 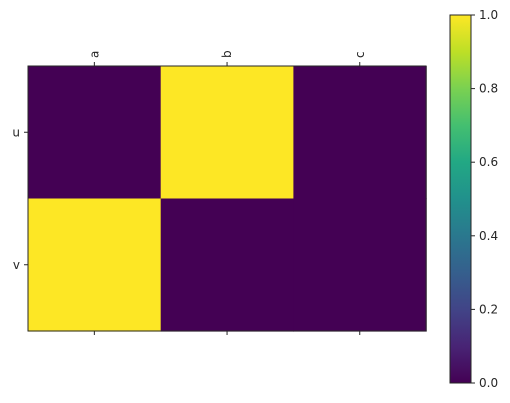 I want to click on heatmap-cell-u-b, so click(x=227, y=133).